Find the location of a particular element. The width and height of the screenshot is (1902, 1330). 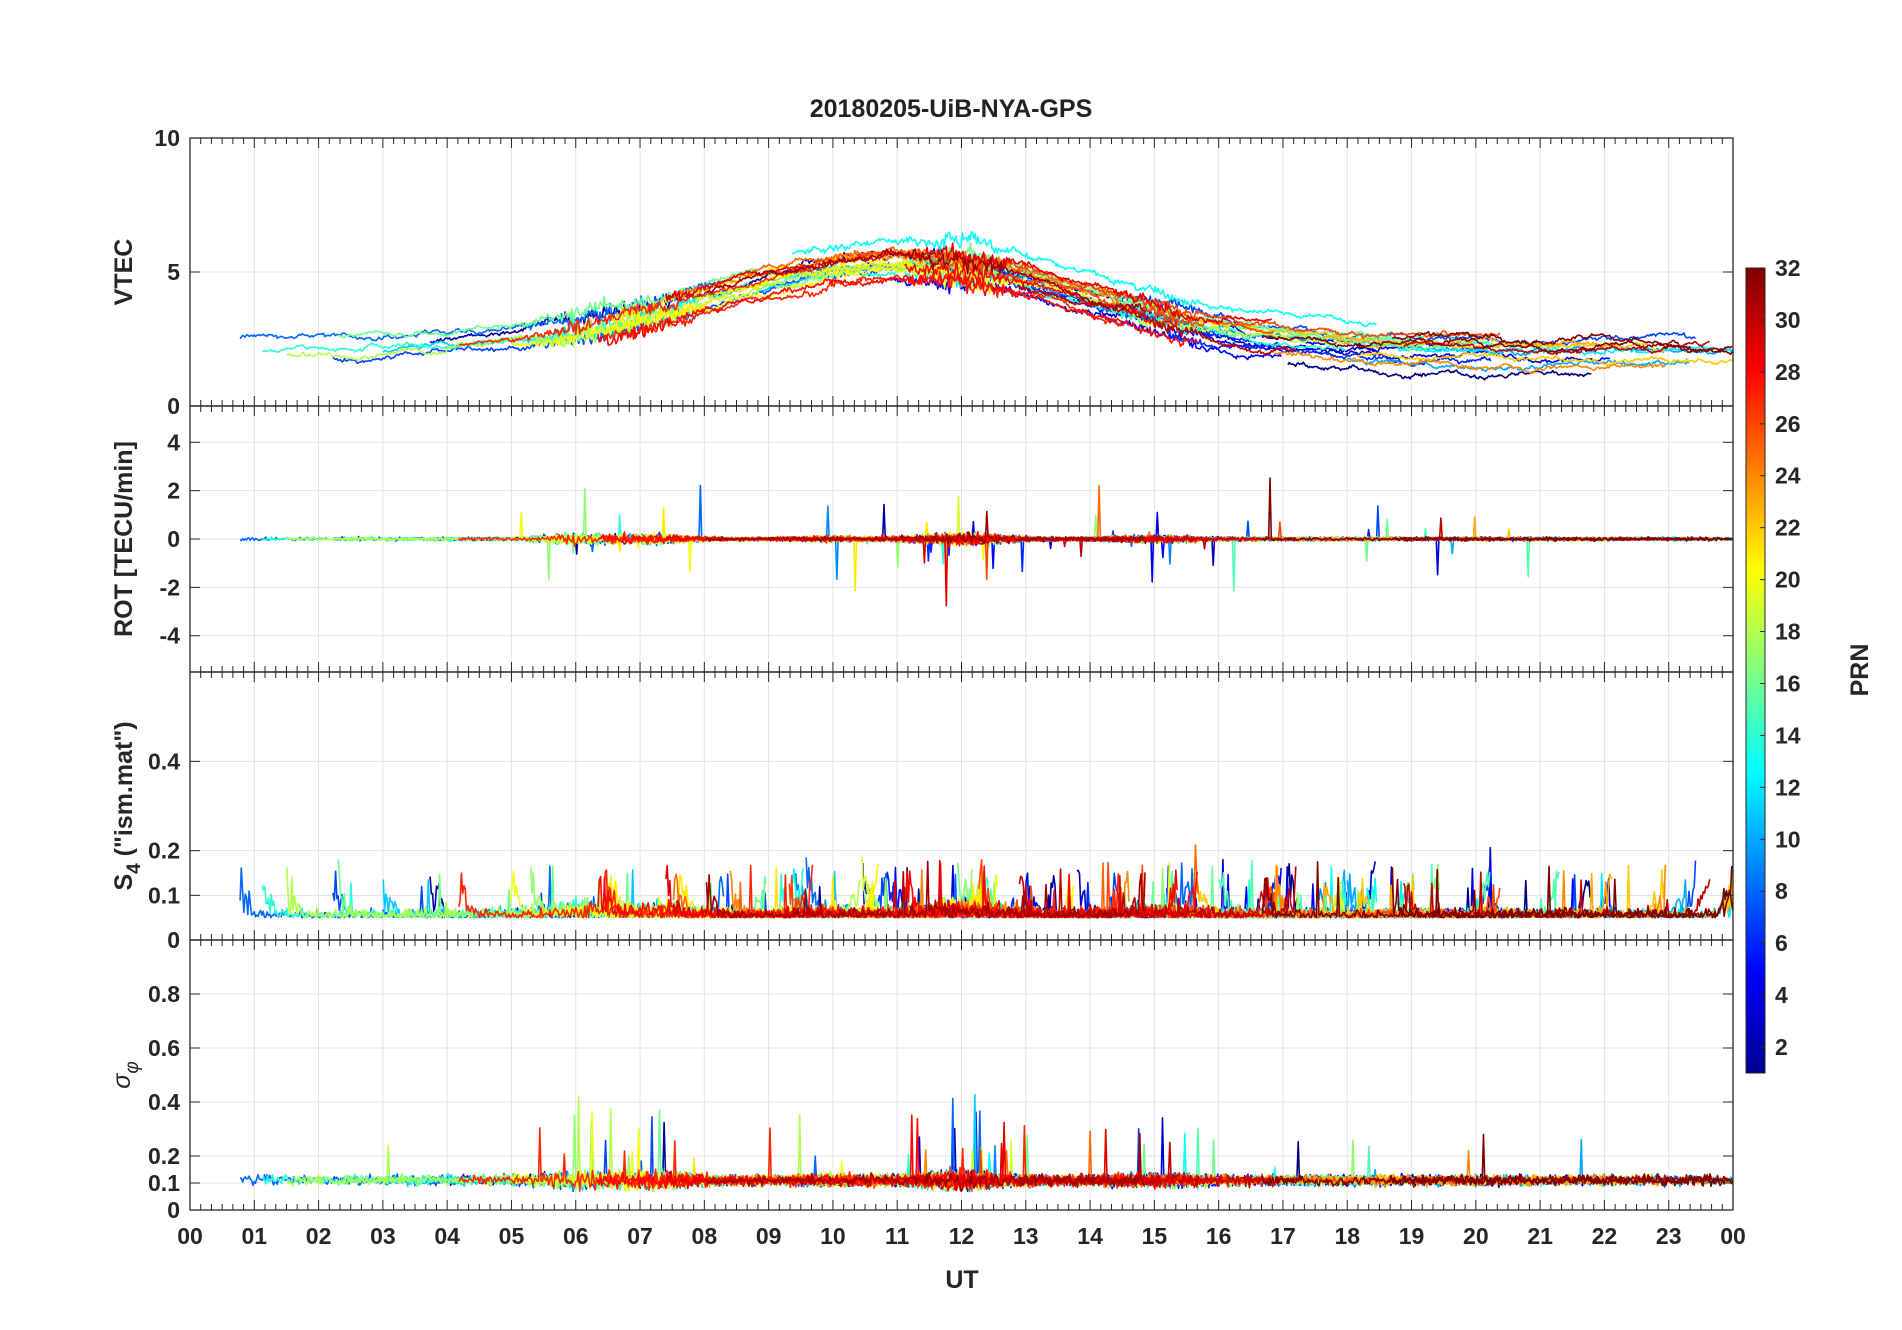

colorbar-tick-label: 10 is located at coordinates (1788, 839).